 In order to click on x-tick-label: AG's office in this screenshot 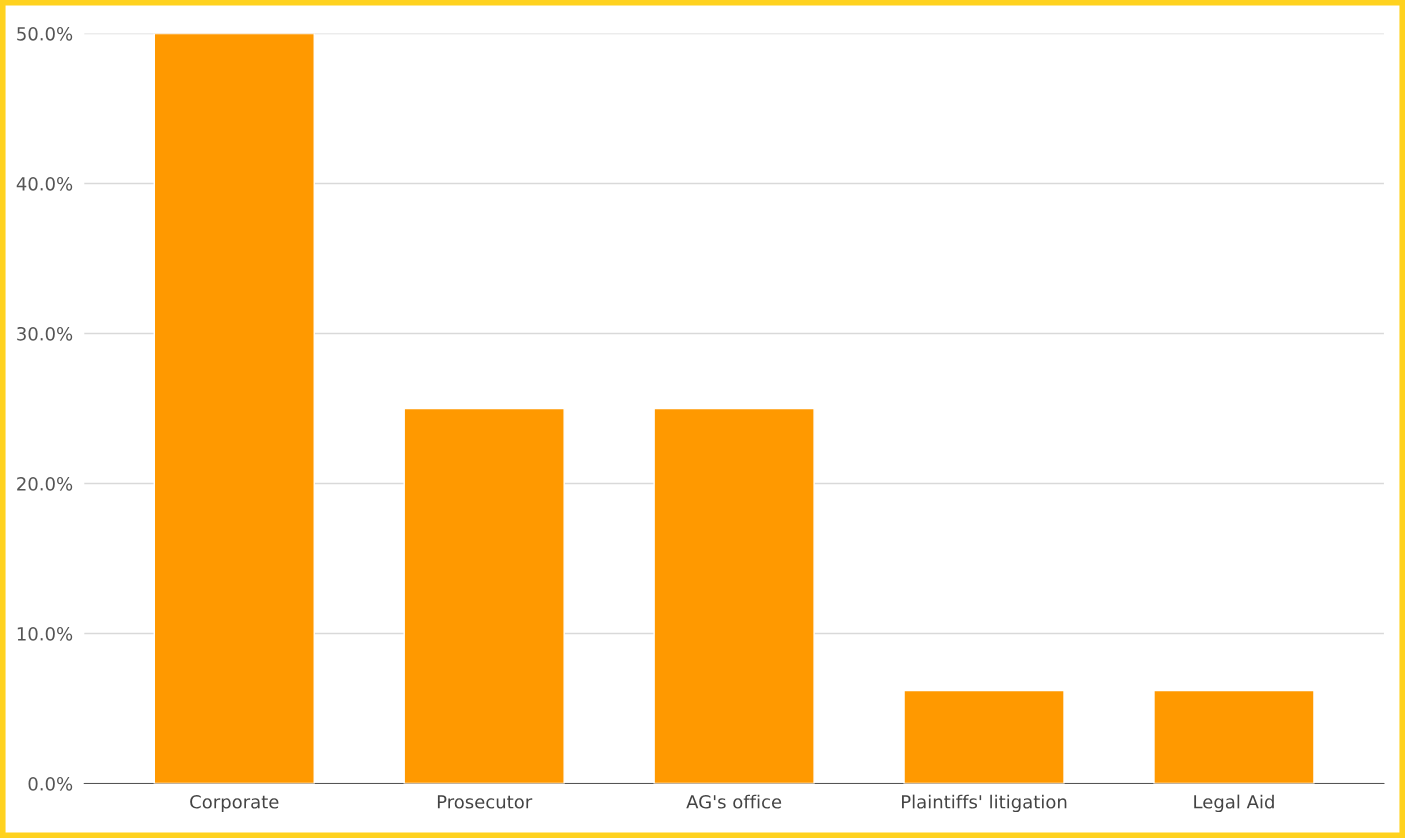, I will do `click(734, 801)`.